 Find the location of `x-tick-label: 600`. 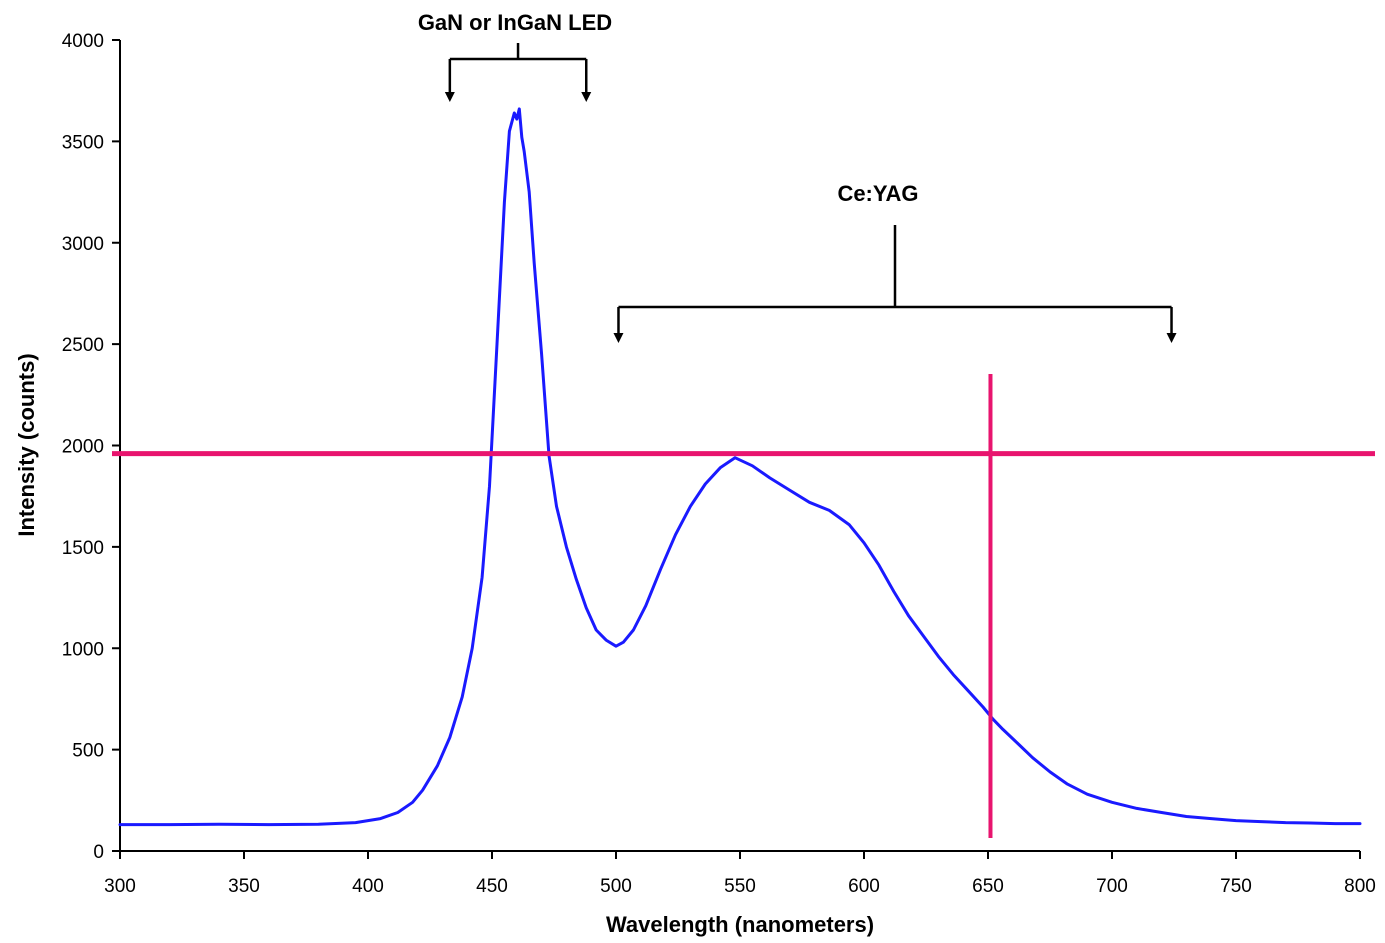

x-tick-label: 600 is located at coordinates (864, 886).